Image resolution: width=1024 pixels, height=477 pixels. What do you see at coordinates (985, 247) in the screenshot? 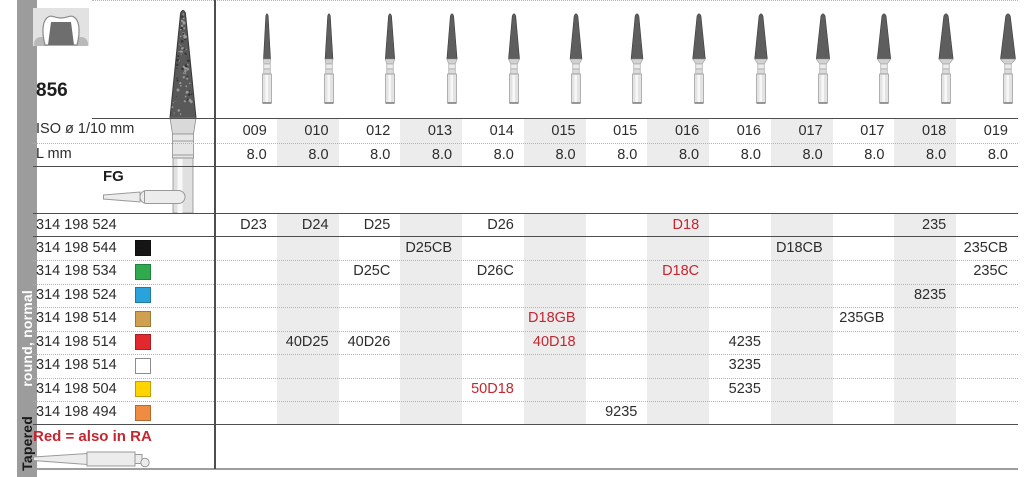
I see `code-cell: 235CB` at bounding box center [985, 247].